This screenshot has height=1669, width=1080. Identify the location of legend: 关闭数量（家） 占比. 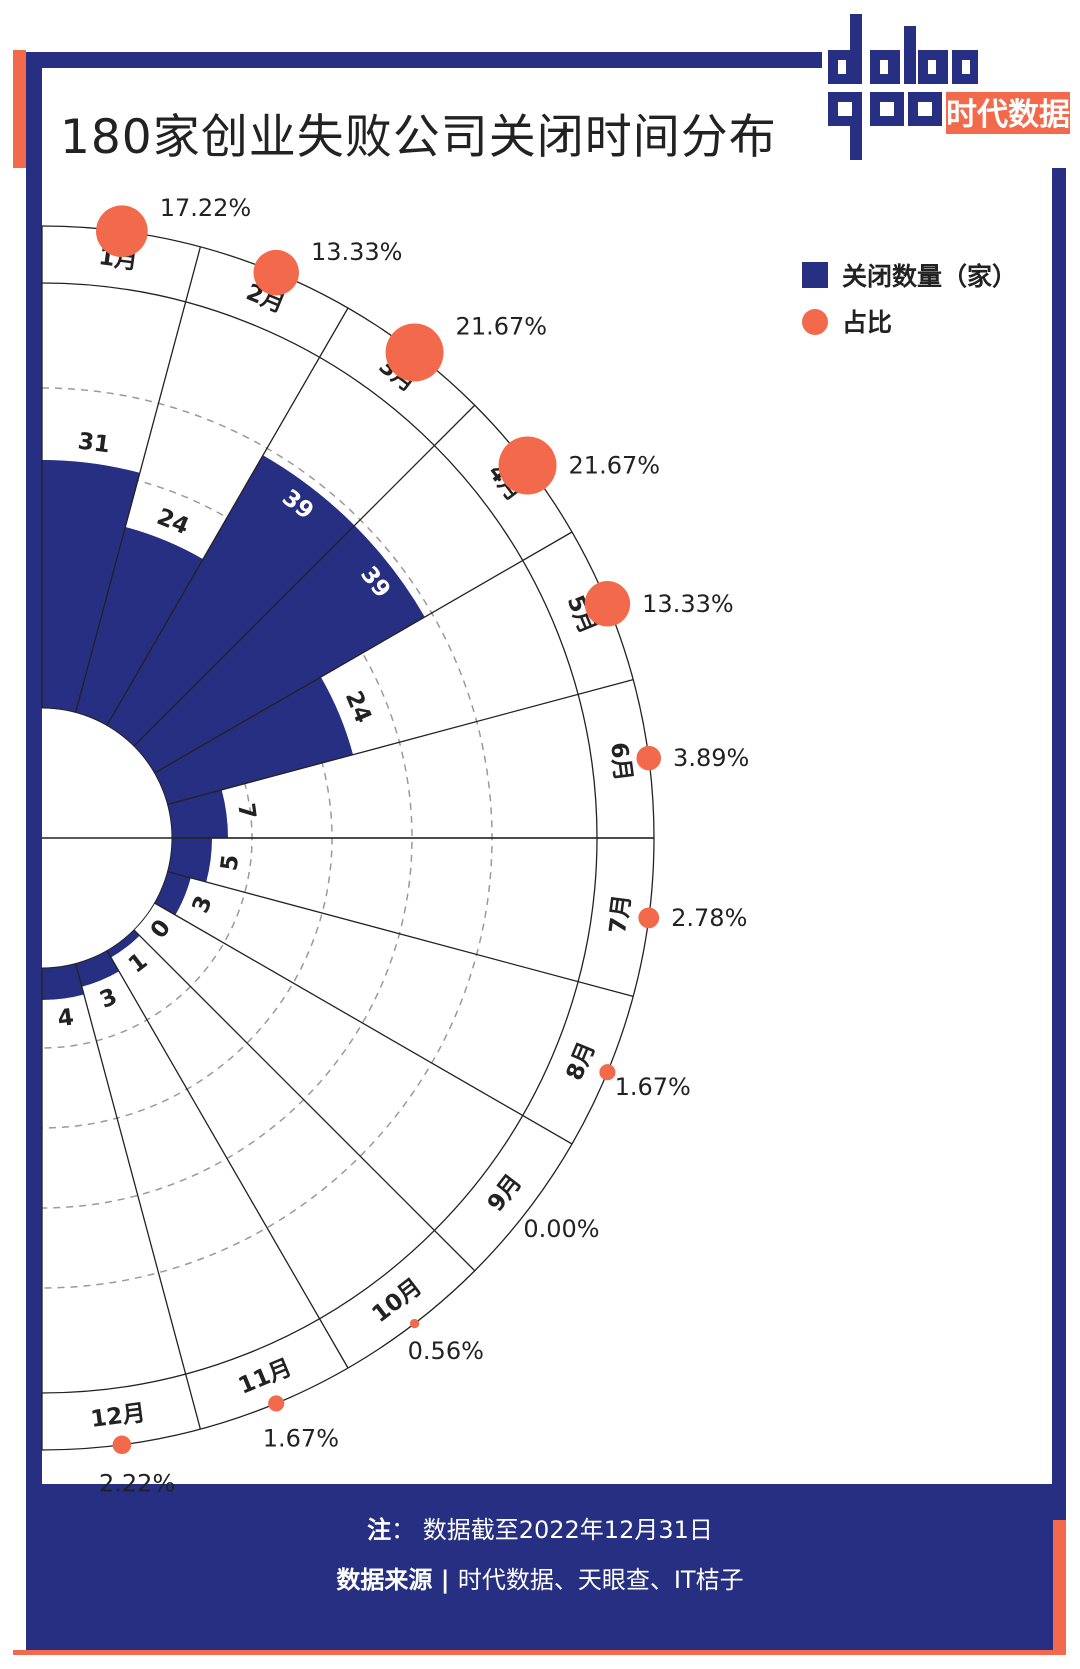
(909, 299).